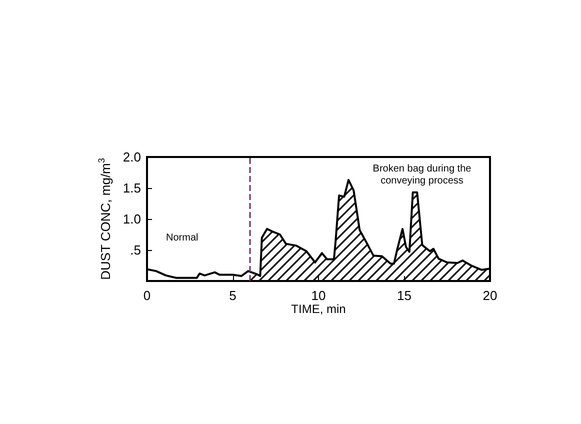 This screenshot has width=581, height=424. Describe the element at coordinates (490, 295) in the screenshot. I see `x-tick-label: 20` at that location.